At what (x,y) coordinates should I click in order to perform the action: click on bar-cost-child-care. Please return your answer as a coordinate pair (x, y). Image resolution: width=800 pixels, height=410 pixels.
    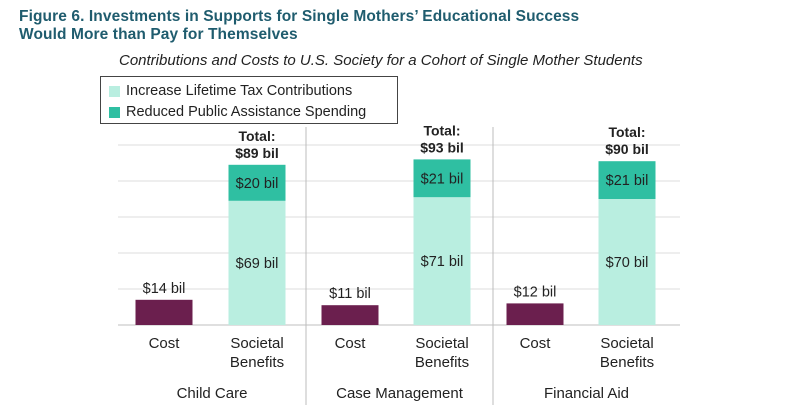
    Looking at the image, I should click on (164, 312).